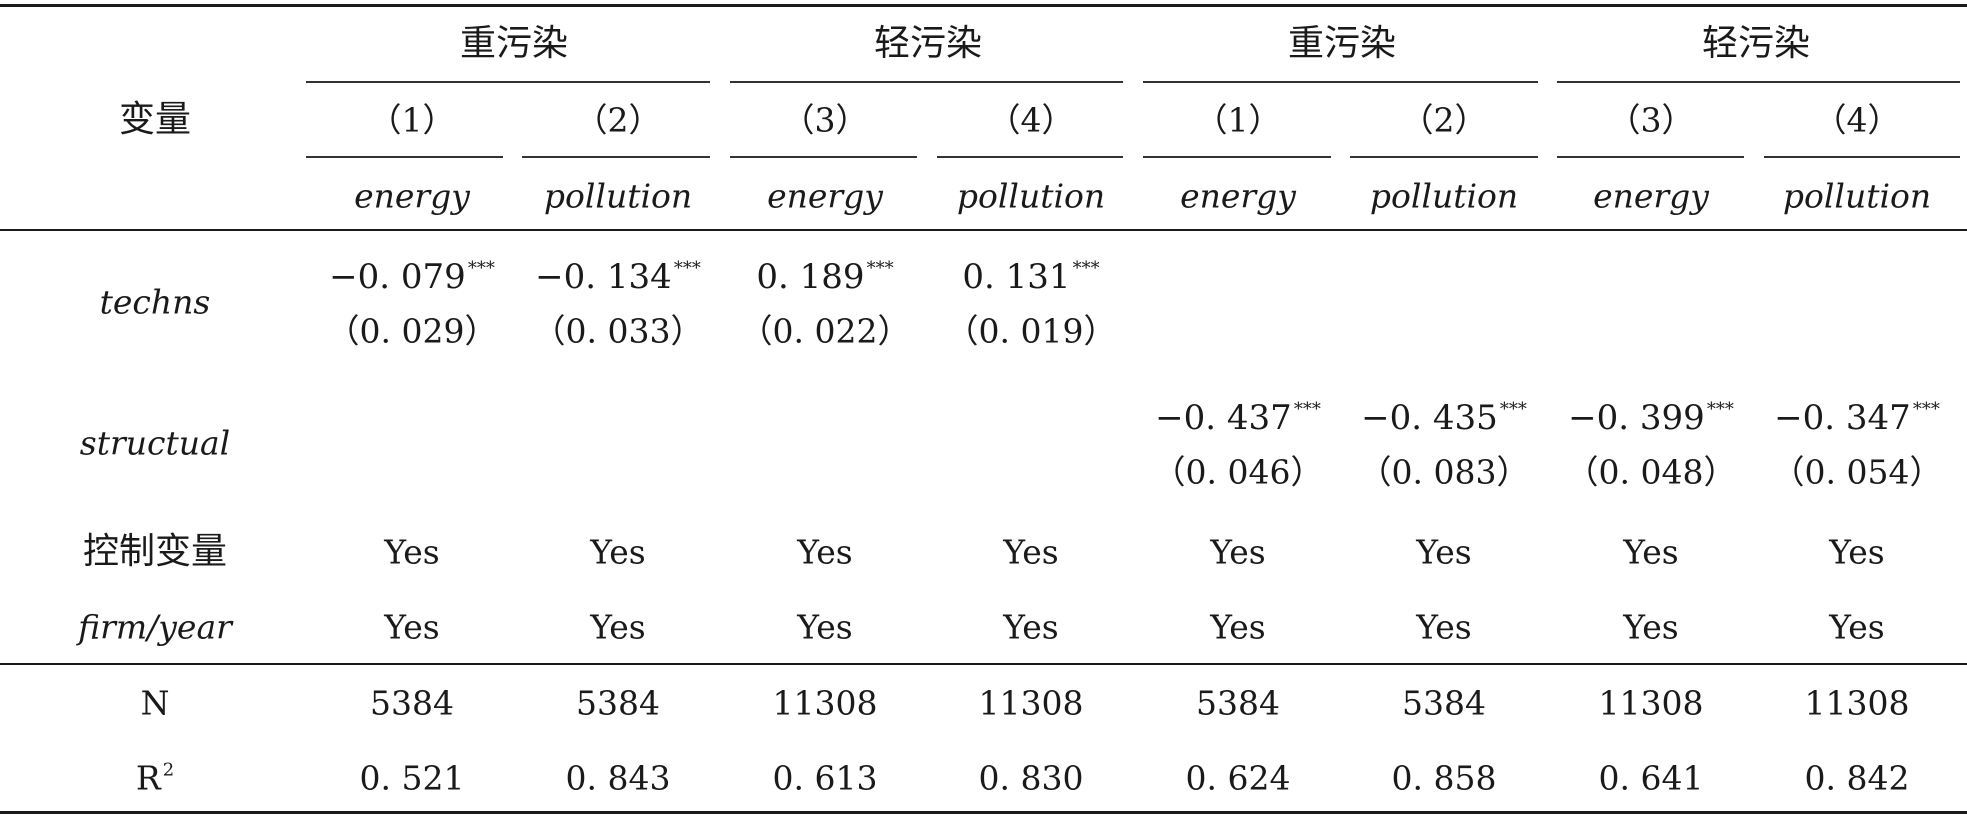 Image resolution: width=1967 pixels, height=819 pixels. Describe the element at coordinates (1444, 472) in the screenshot. I see `structual-se-cell: （0. 083）` at that location.